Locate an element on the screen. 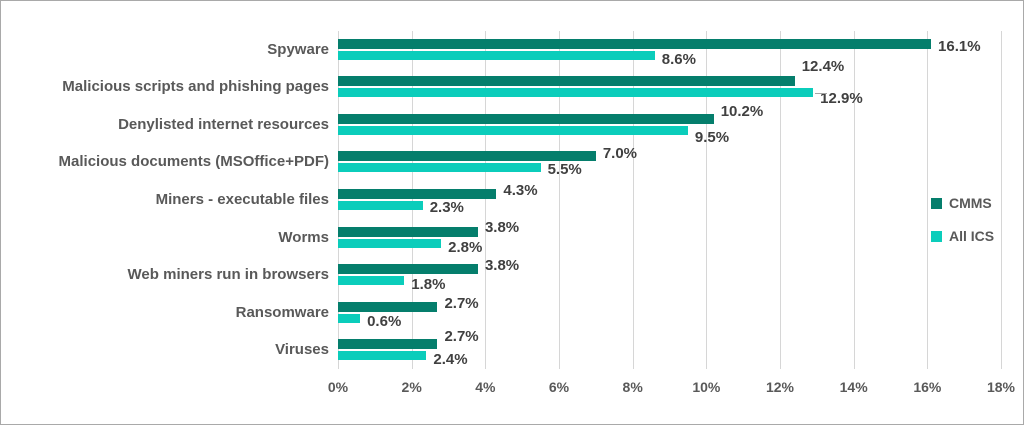 The height and width of the screenshot is (425, 1024). category-label: Viruses is located at coordinates (302, 350).